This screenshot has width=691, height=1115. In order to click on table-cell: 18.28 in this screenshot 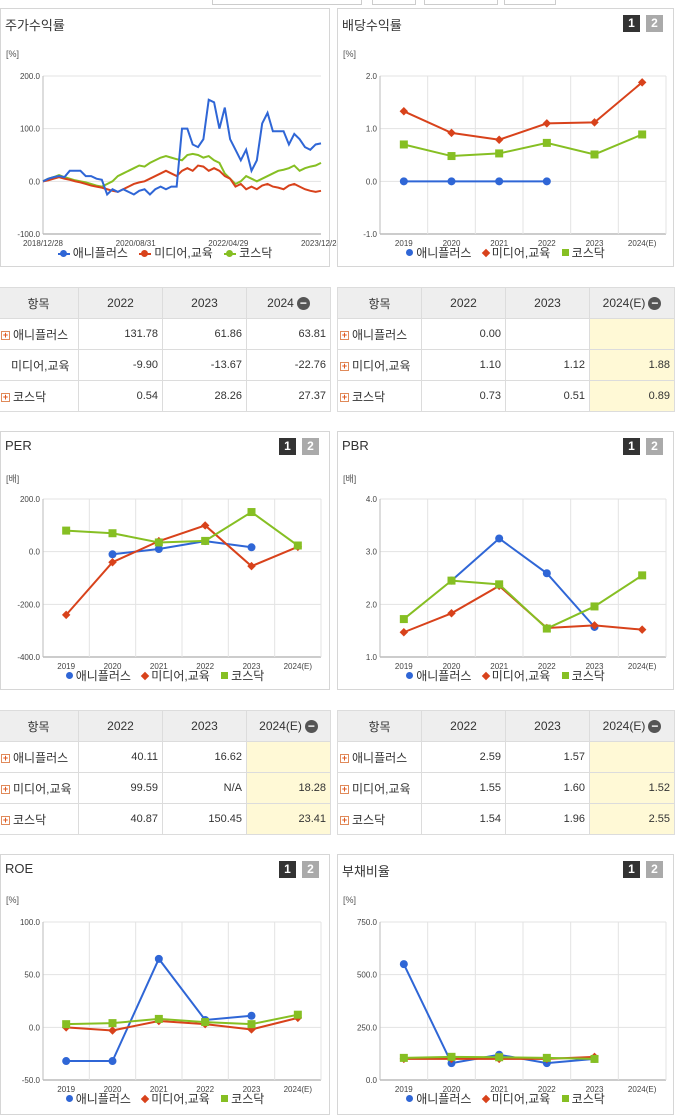, I will do `click(288, 788)`.